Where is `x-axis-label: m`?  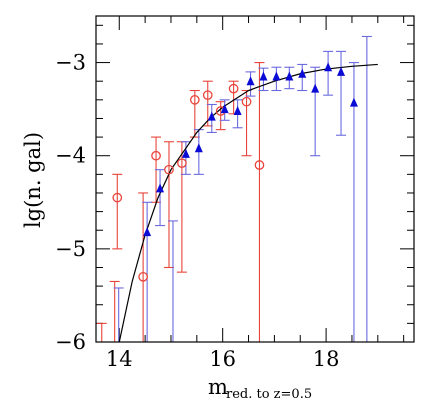 x-axis-label: m is located at coordinates (218, 387).